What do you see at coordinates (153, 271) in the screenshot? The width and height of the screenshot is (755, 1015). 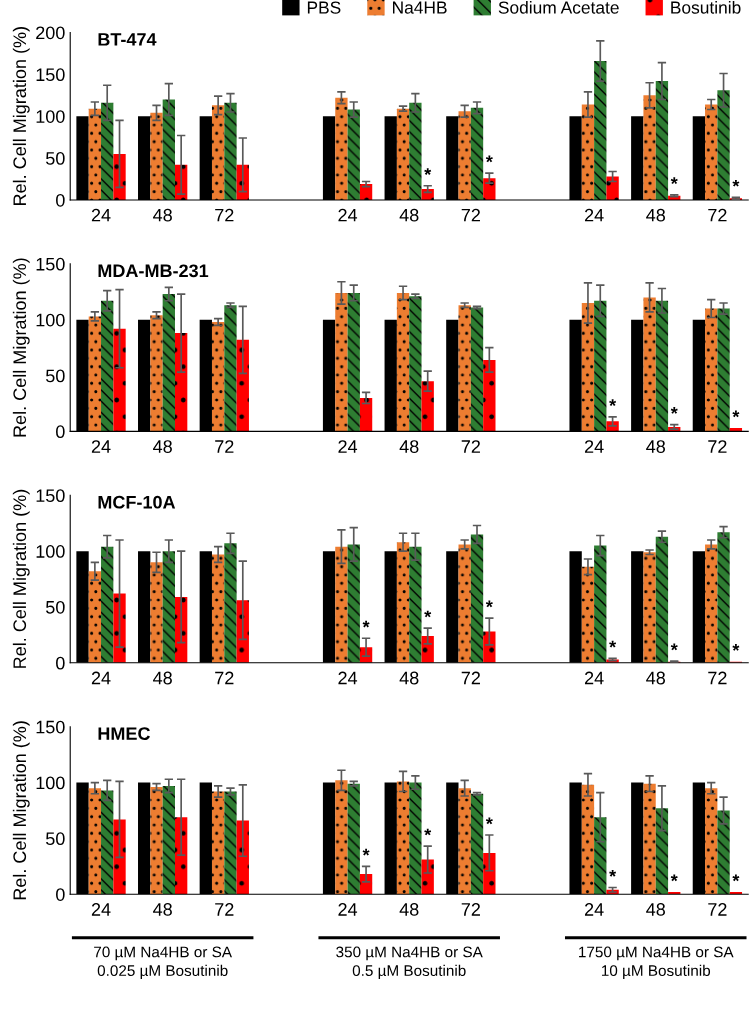 I see `chart-title: MDA-MB-231` at bounding box center [153, 271].